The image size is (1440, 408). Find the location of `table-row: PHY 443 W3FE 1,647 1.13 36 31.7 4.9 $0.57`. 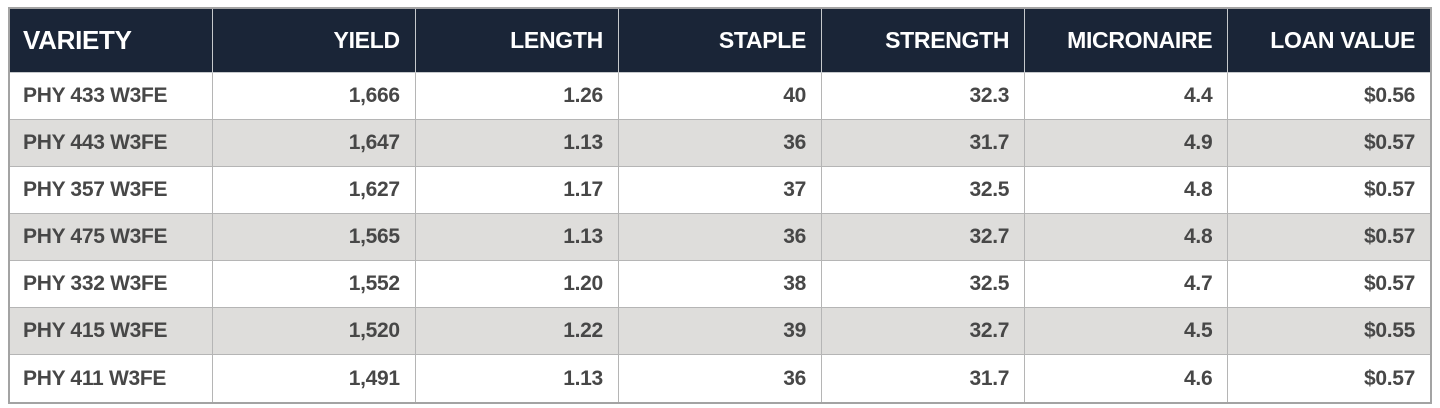

table-row: PHY 443 W3FE 1,647 1.13 36 31.7 4.9 $0.57 is located at coordinates (720, 142).